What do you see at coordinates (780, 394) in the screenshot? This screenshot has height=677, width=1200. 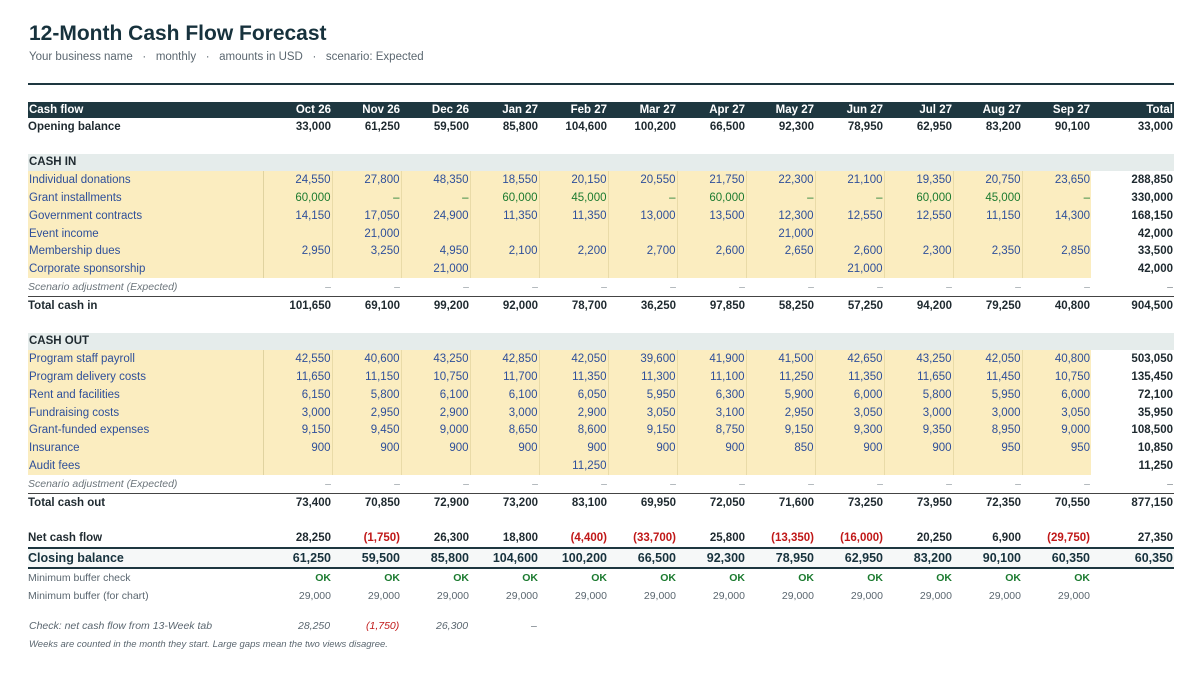 I see `cash-out-row-cell: 5,900` at bounding box center [780, 394].